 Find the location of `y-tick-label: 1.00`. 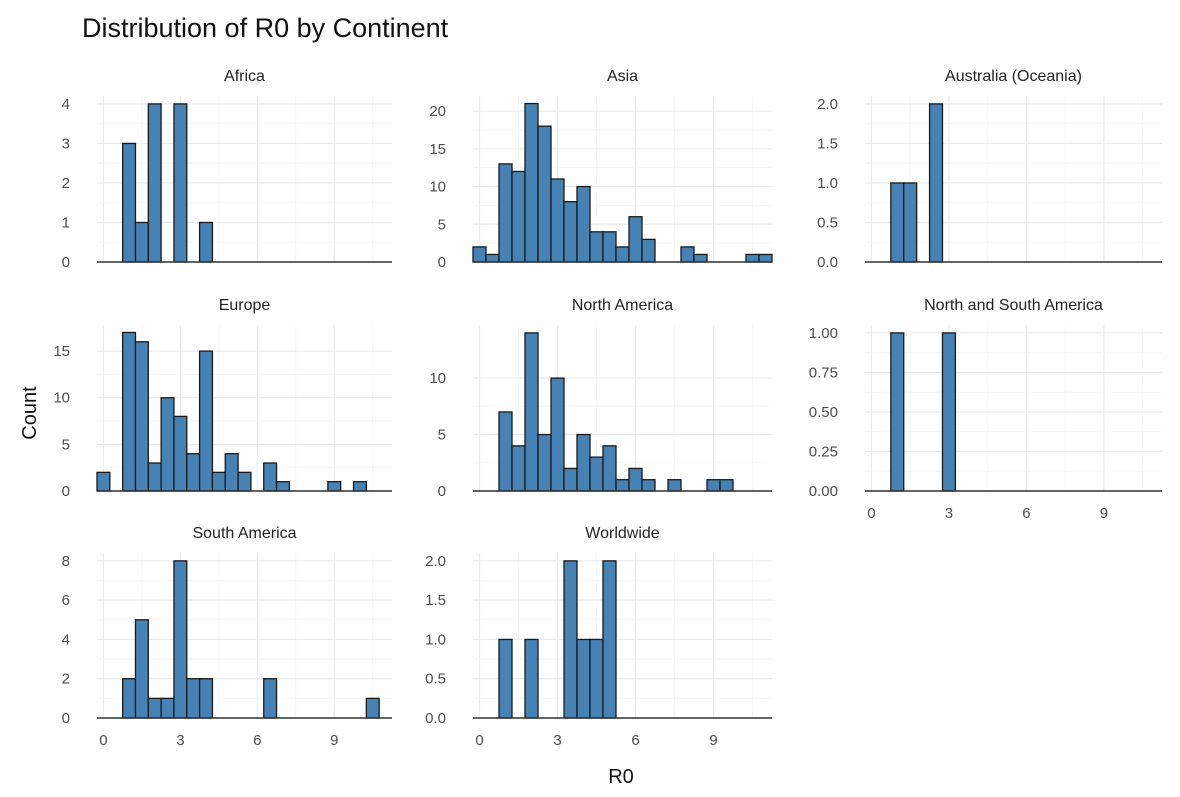

y-tick-label: 1.00 is located at coordinates (823, 333).